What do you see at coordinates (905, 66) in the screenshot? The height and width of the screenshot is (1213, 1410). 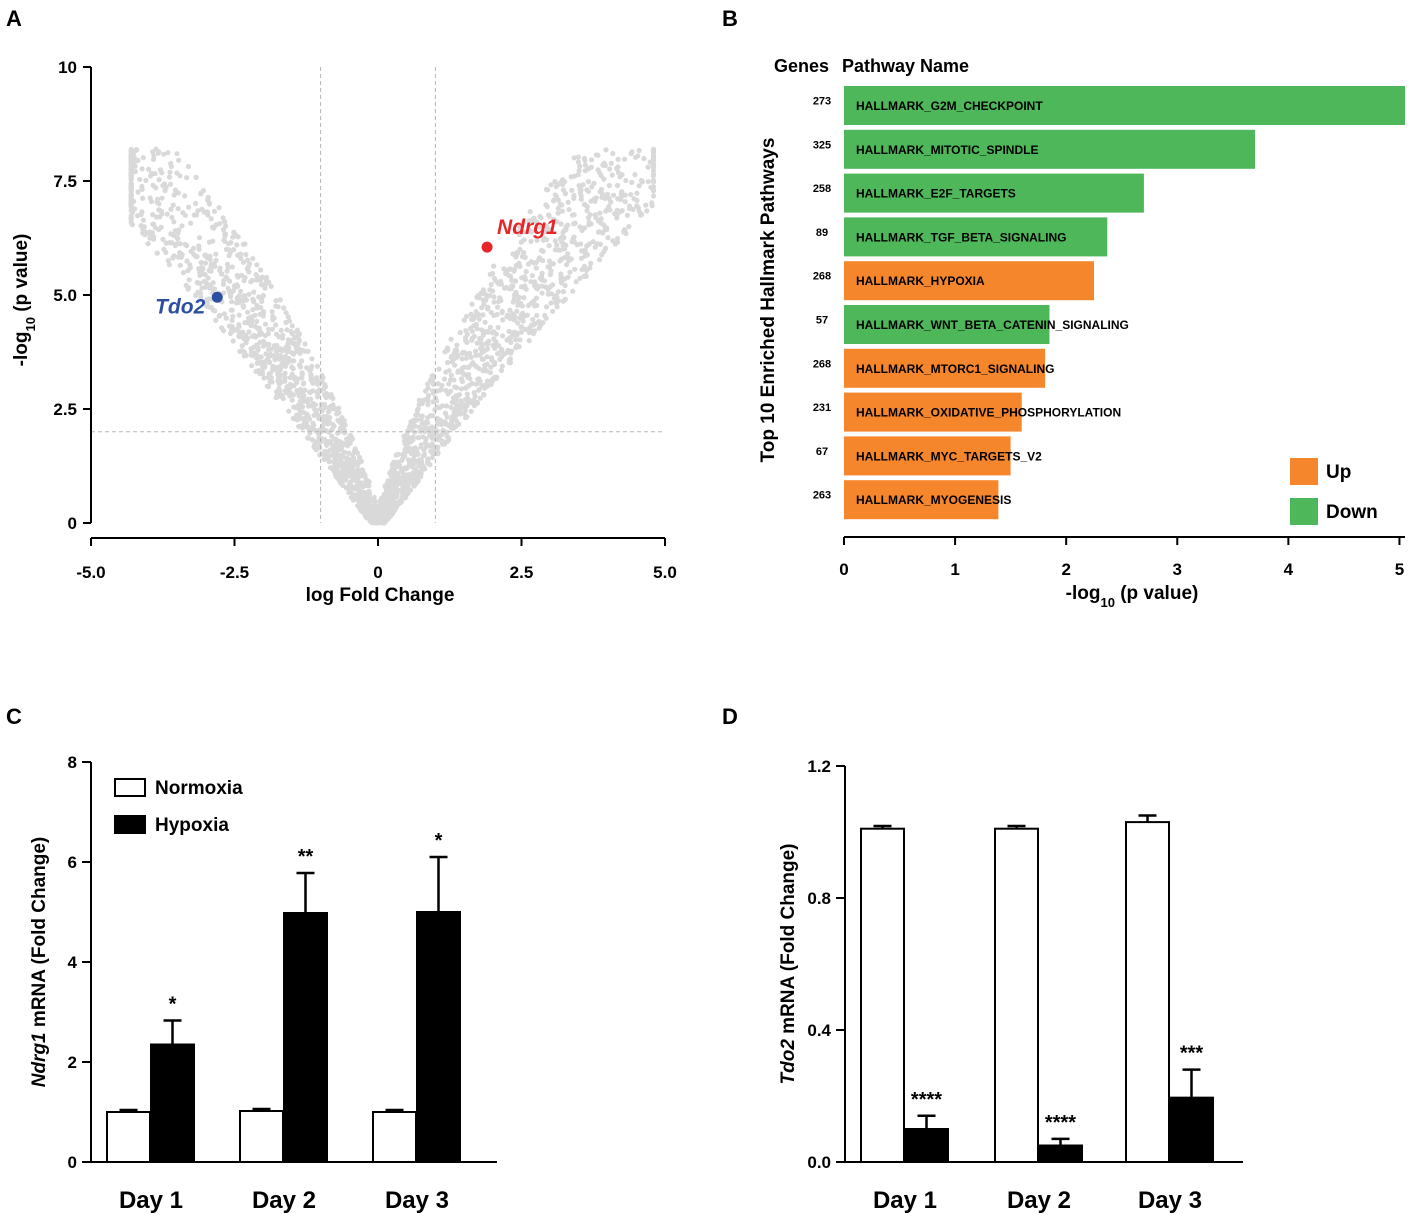 I see `header-pathway: Pathway Name` at bounding box center [905, 66].